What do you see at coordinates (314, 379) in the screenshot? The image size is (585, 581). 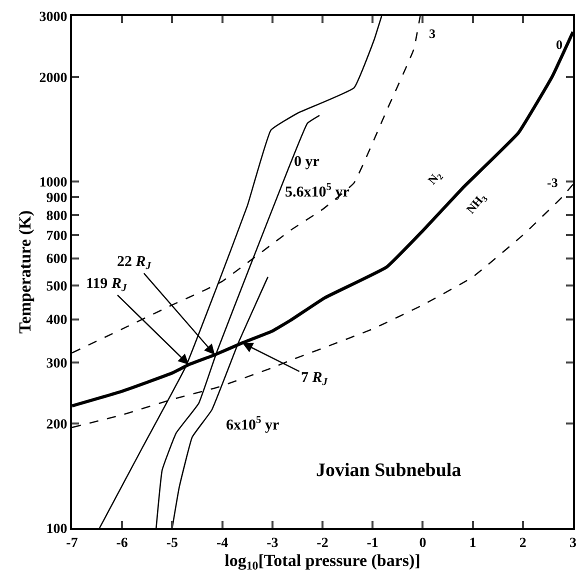 I see `annotation: 7 R$_{J}$` at bounding box center [314, 379].